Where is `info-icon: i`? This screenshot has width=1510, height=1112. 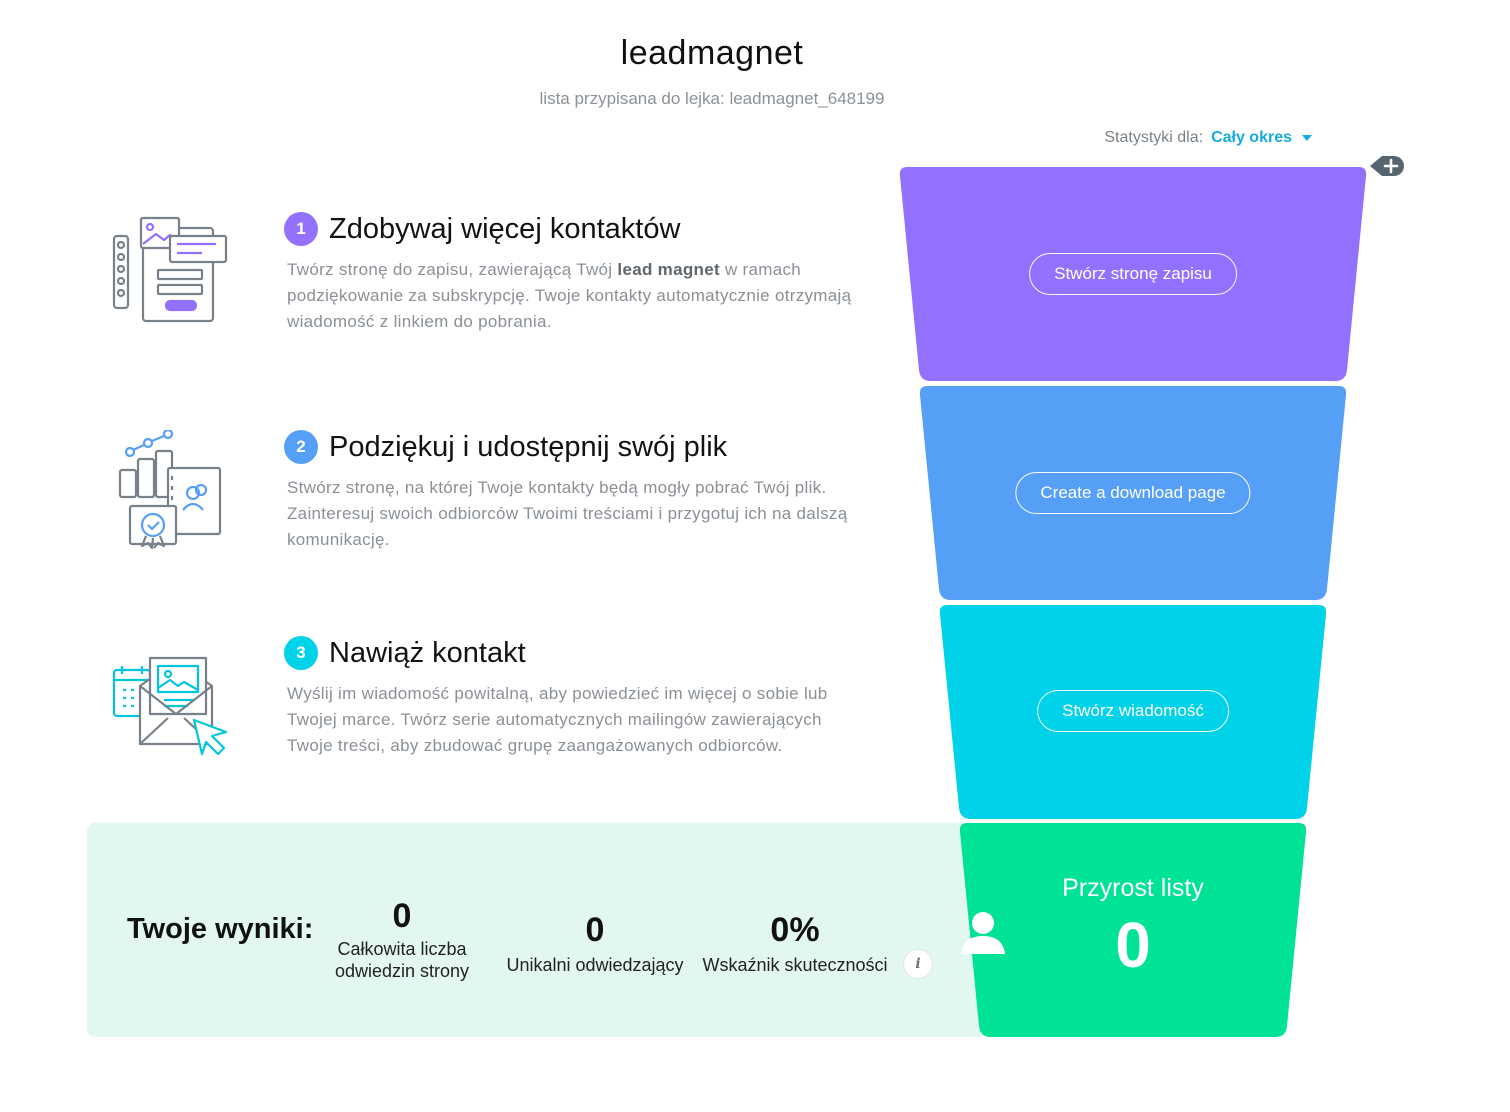
info-icon: i is located at coordinates (918, 964).